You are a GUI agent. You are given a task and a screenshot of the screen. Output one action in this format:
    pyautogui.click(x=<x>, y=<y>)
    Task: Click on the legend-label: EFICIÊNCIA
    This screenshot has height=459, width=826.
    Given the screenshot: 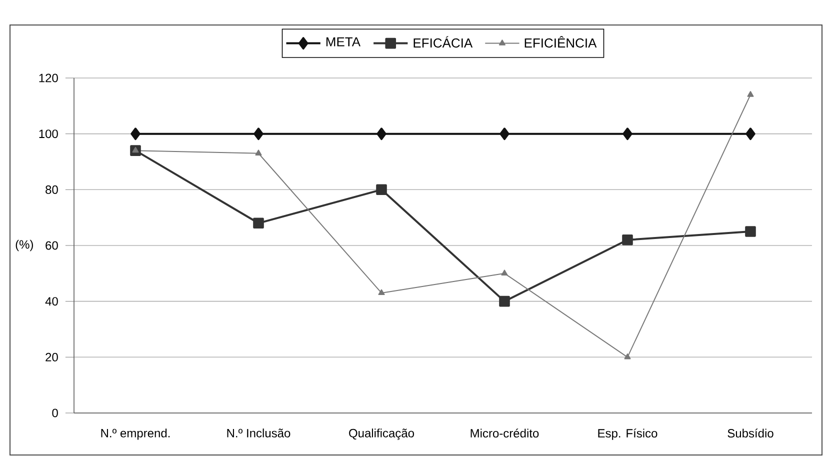 What is the action you would take?
    pyautogui.click(x=560, y=42)
    